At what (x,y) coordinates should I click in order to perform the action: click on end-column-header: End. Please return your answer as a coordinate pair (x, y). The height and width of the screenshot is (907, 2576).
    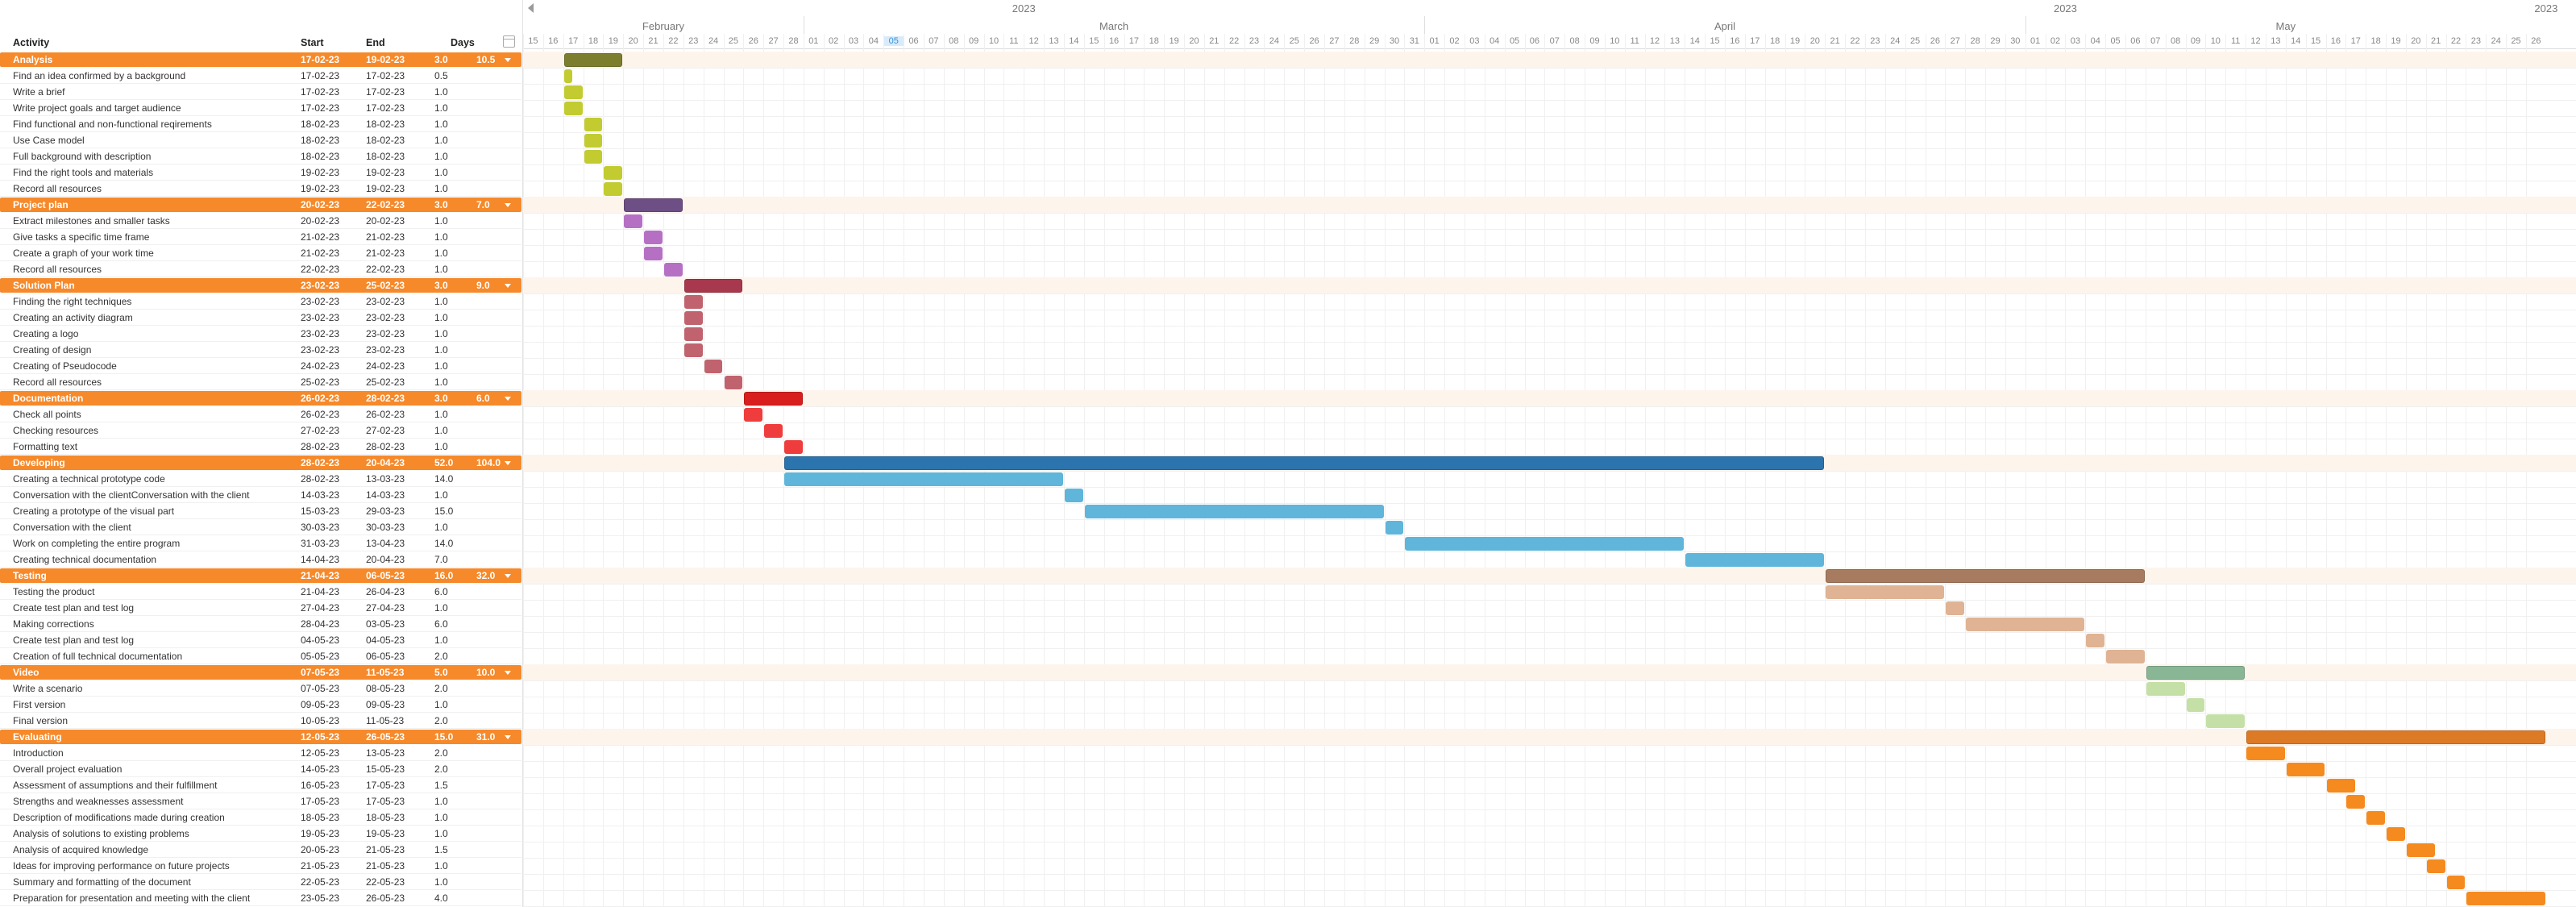
    Looking at the image, I should click on (375, 42).